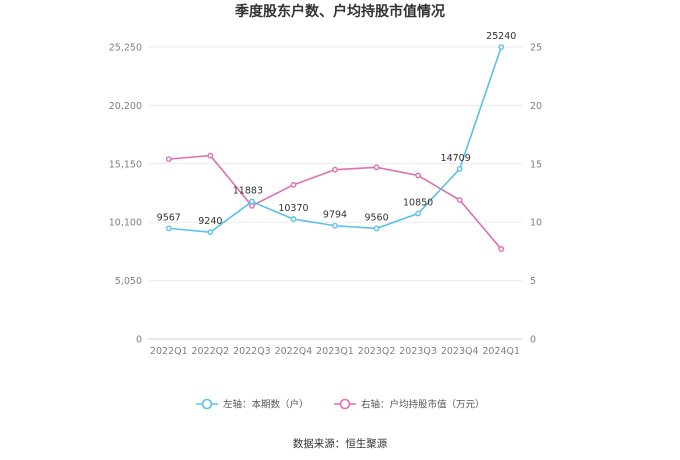 Image resolution: width=680 pixels, height=460 pixels. What do you see at coordinates (335, 202) in the screenshot?
I see `series-avg-value` at bounding box center [335, 202].